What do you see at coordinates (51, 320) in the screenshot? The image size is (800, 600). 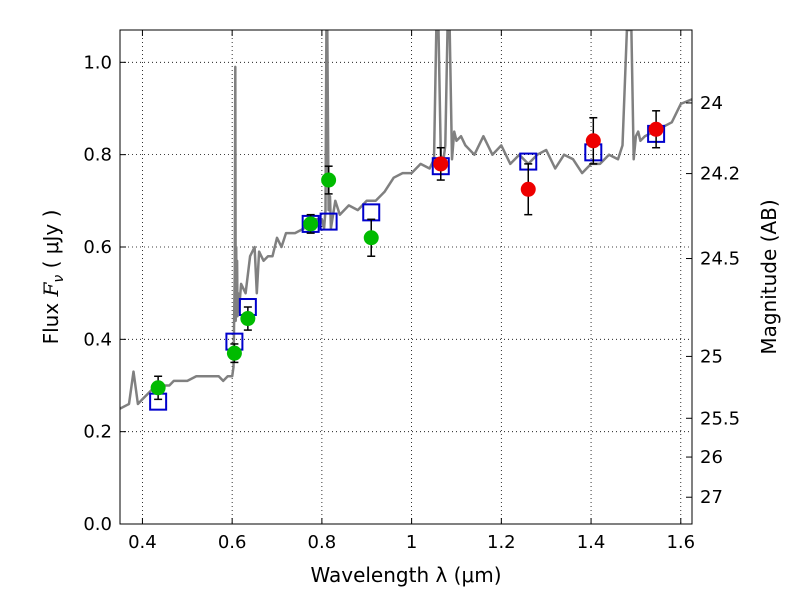 I see `y-axis-label-flux: Flux` at bounding box center [51, 320].